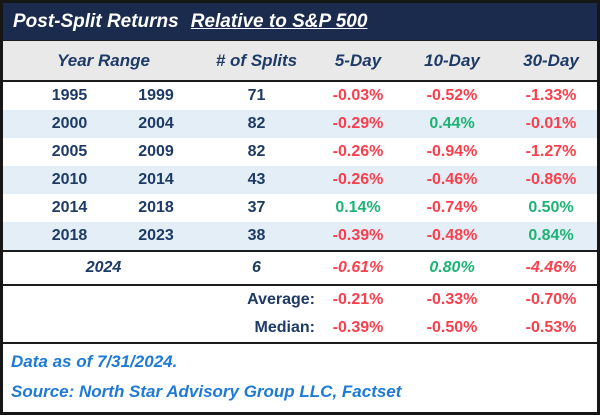  What do you see at coordinates (452, 60) in the screenshot?
I see `header-10-day: 10-Day` at bounding box center [452, 60].